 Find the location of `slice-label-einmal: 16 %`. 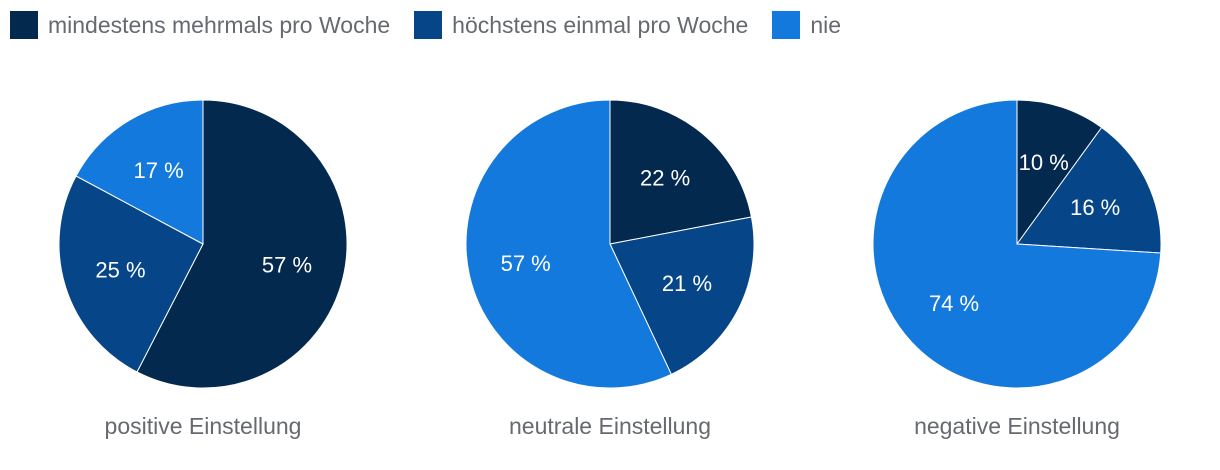

slice-label-einmal: 16 % is located at coordinates (1095, 207).